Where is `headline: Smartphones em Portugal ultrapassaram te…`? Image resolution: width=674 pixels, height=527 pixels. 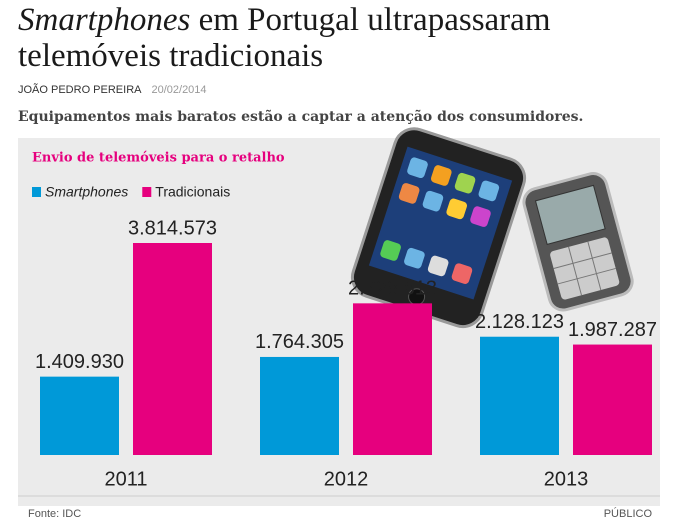 headline: Smartphones em Portugal ultrapassaram te… is located at coordinates (338, 38).